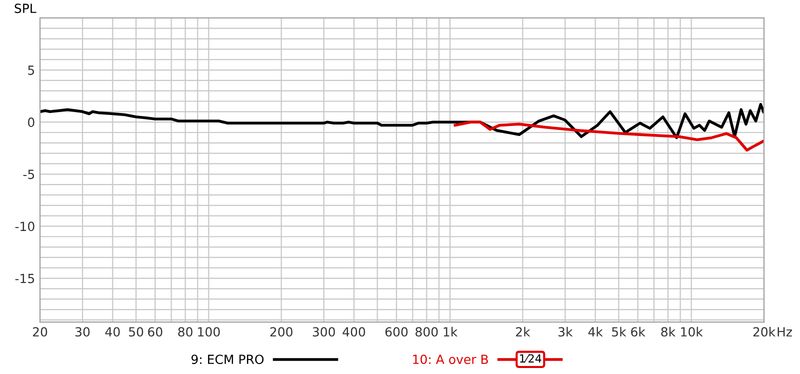  What do you see at coordinates (450, 359) in the screenshot?
I see `legend-label: 10: A over B` at bounding box center [450, 359].